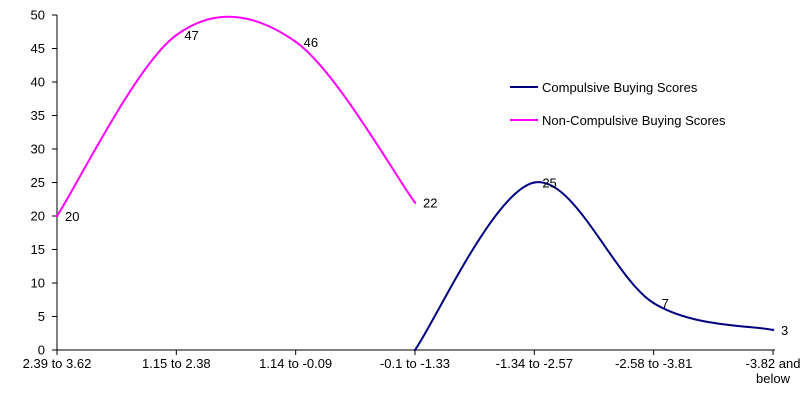 The height and width of the screenshot is (394, 811). I want to click on x-tick-label: -1.34 to -2.57, so click(534, 363).